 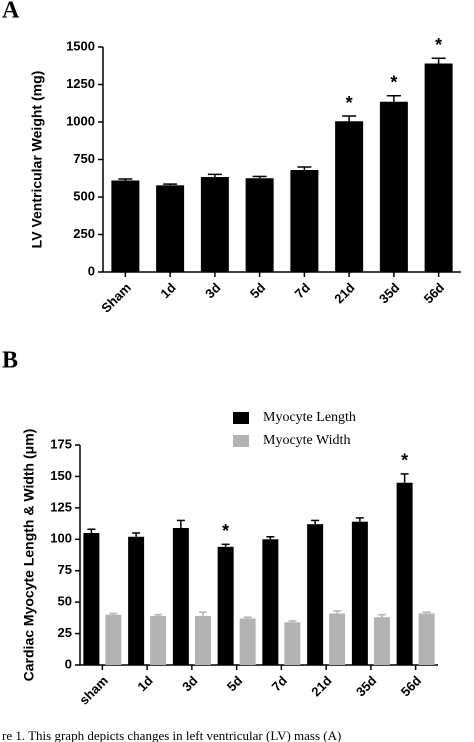 What do you see at coordinates (65, 601) in the screenshot?
I see `y-tick-label: 50` at bounding box center [65, 601].